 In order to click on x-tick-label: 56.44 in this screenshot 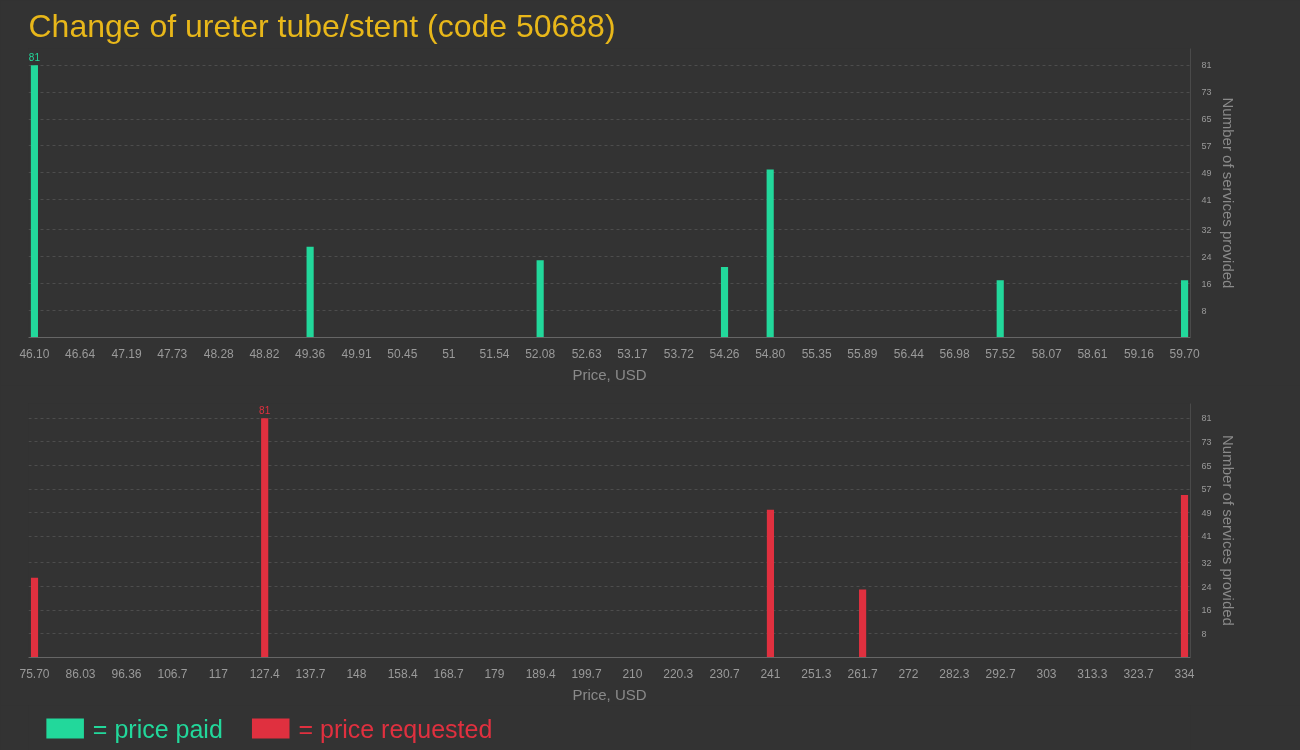, I will do `click(909, 353)`.